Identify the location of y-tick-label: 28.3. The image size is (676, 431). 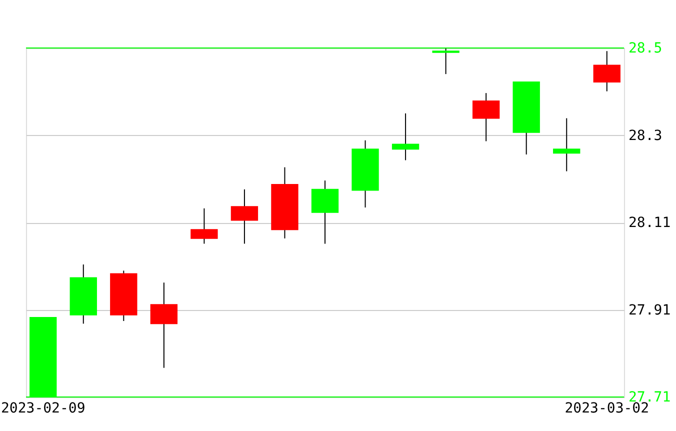
(645, 136).